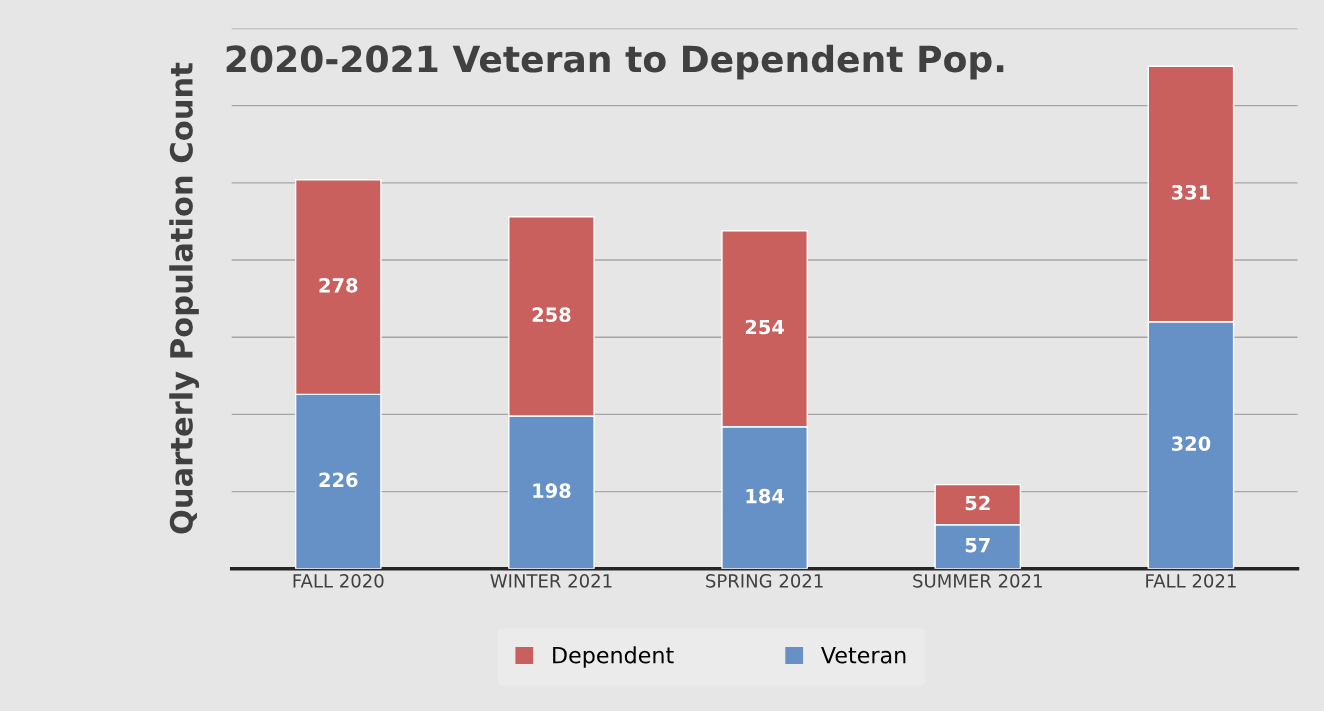  Describe the element at coordinates (551, 580) in the screenshot. I see `x-tick-label: WINTER 2021` at that location.